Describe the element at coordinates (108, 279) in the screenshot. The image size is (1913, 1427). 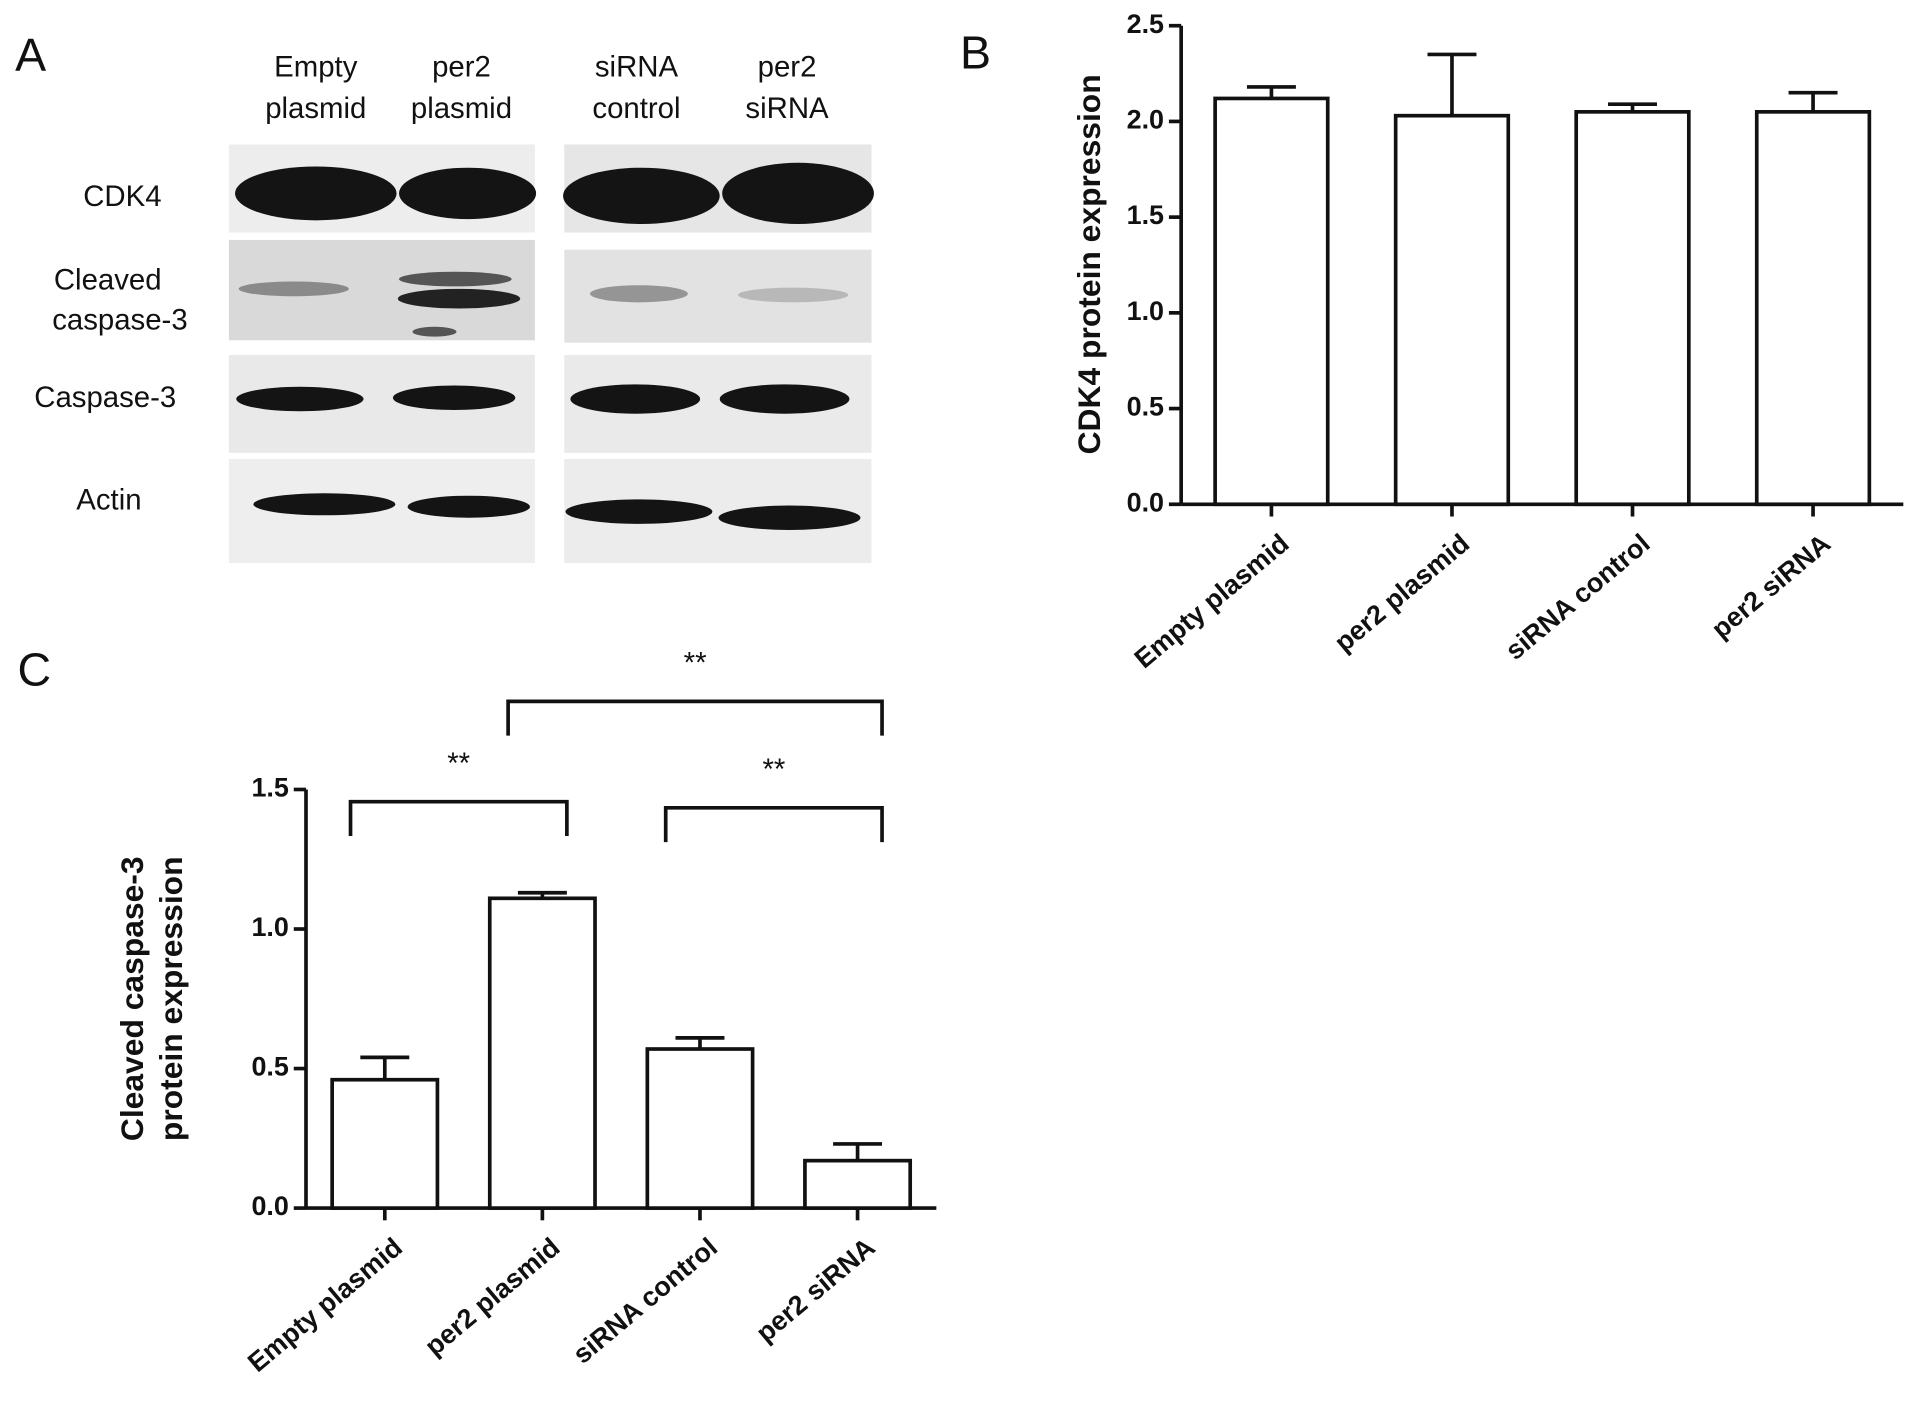
I see `band-label: Cleaved` at that location.